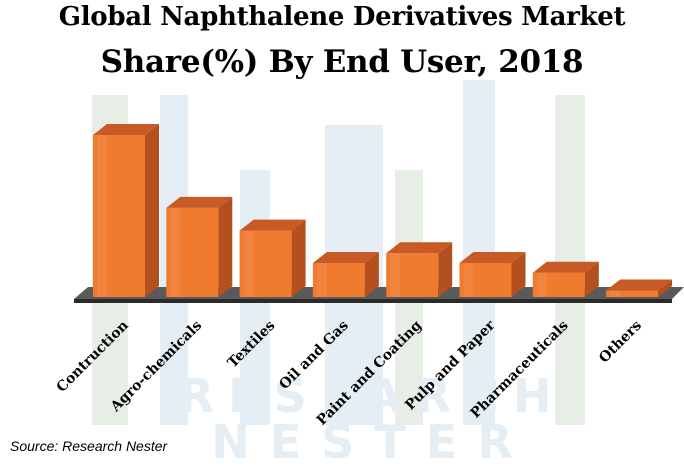 The width and height of the screenshot is (684, 469). I want to click on chart-title-line-2: Share(%) By End User, 2018, so click(342, 62).